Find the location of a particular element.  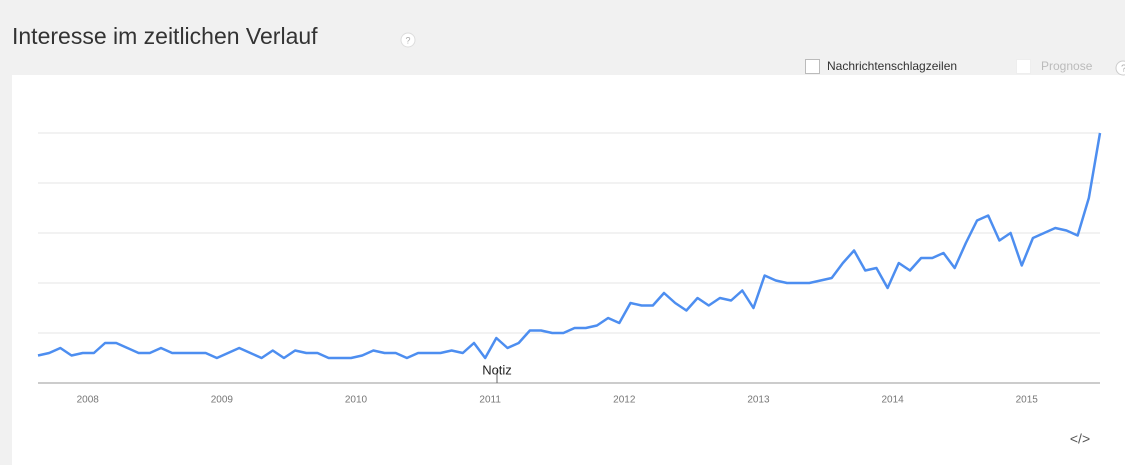

x-tick-label: 2011 is located at coordinates (490, 400).